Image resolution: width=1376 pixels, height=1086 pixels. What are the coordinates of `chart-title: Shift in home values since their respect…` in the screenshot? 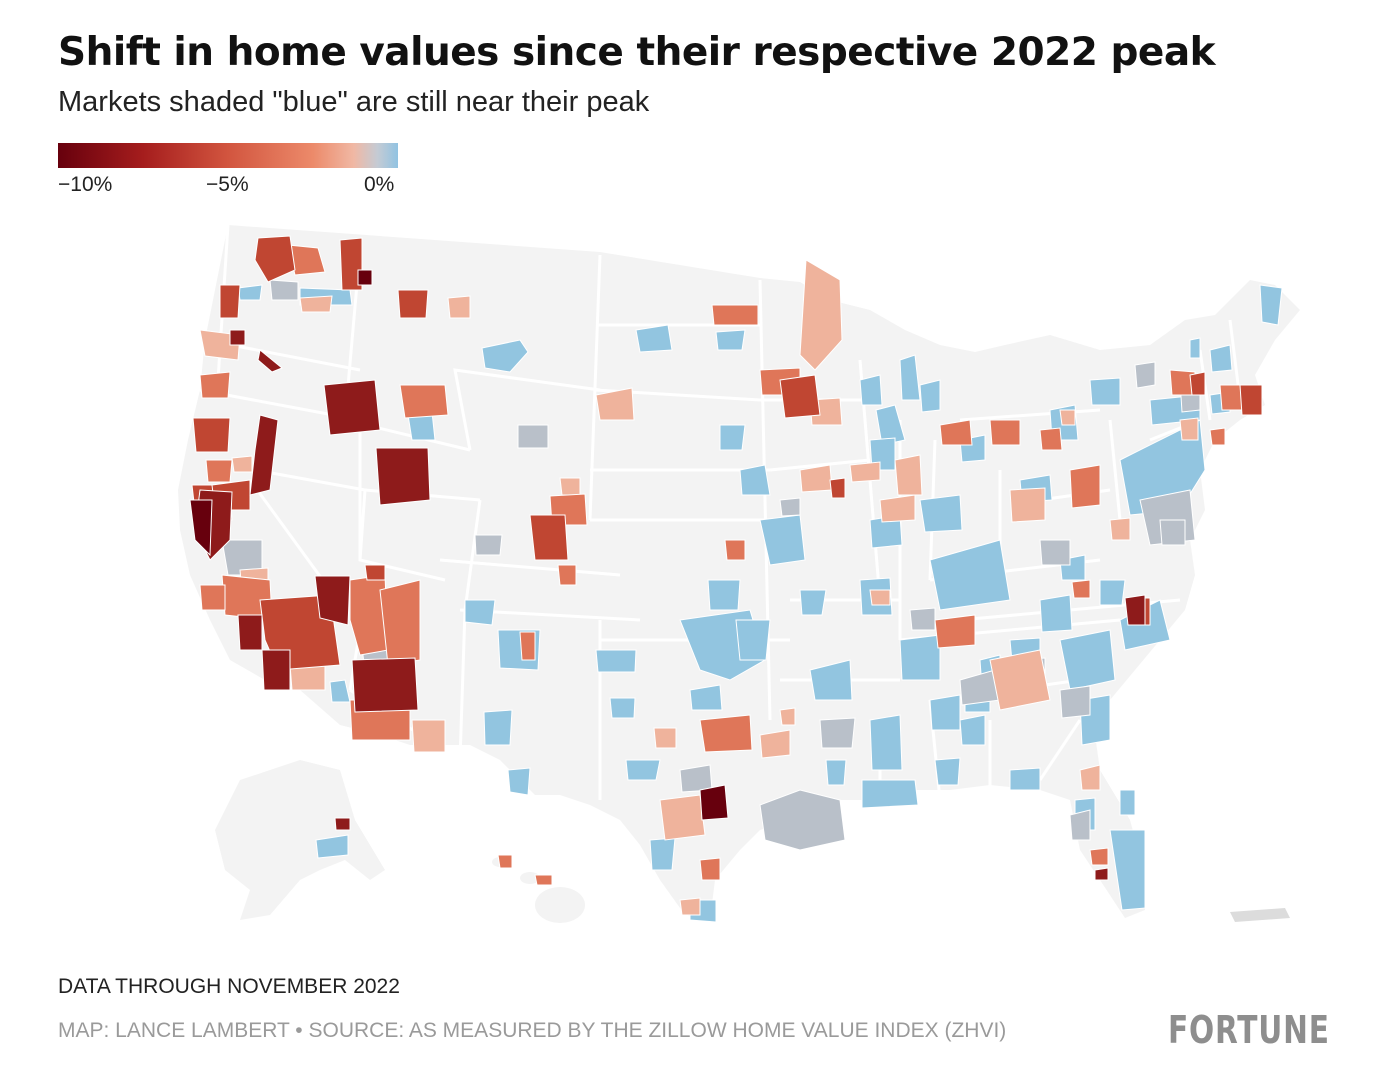 It's located at (637, 52).